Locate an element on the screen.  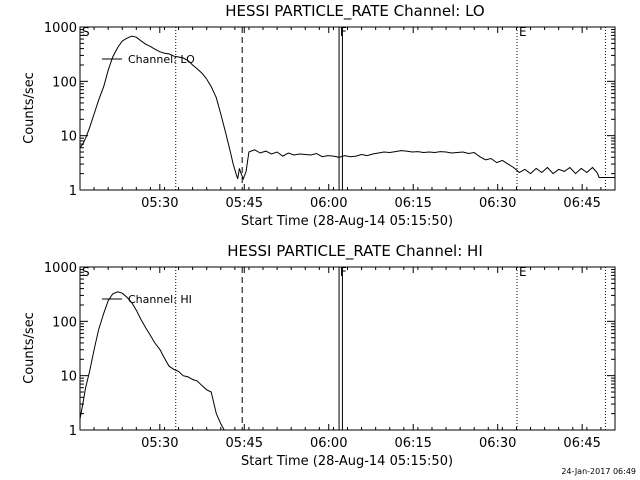
panel-hi-xtick-label: 05:30 is located at coordinates (159, 443).